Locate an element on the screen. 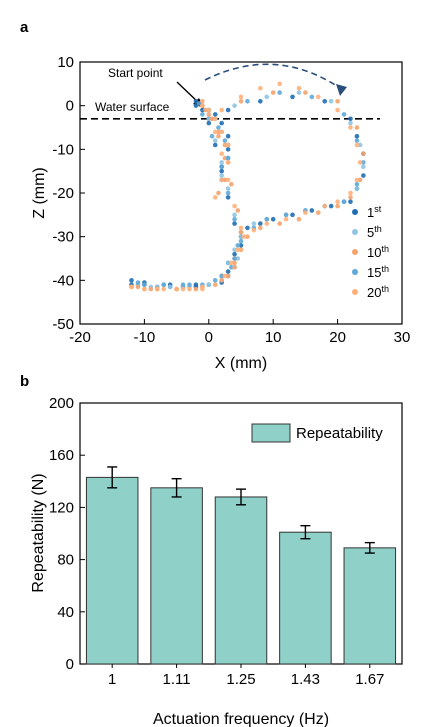 The height and width of the screenshot is (727, 432). legend-label-repeatability: Repeatability is located at coordinates (339, 433).